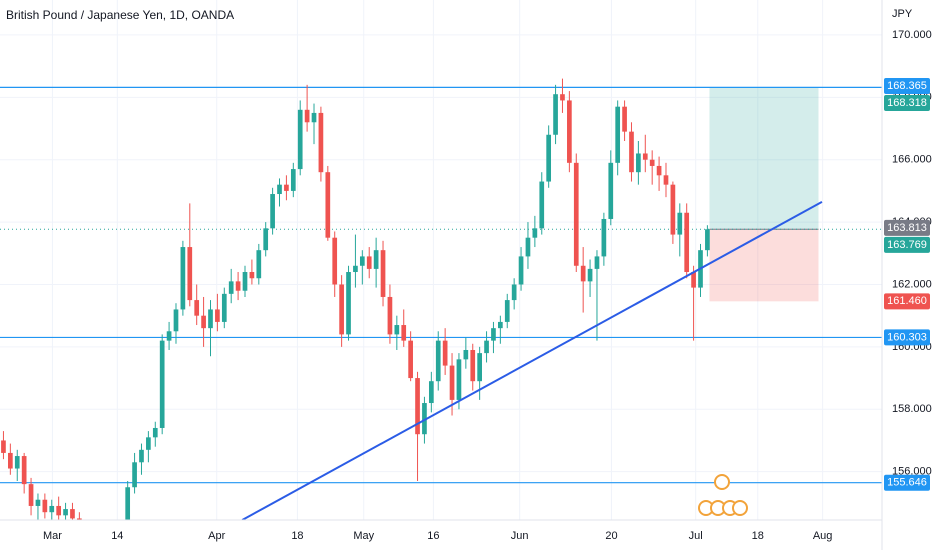 The height and width of the screenshot is (550, 932). I want to click on price-label: 163.813, so click(907, 228).